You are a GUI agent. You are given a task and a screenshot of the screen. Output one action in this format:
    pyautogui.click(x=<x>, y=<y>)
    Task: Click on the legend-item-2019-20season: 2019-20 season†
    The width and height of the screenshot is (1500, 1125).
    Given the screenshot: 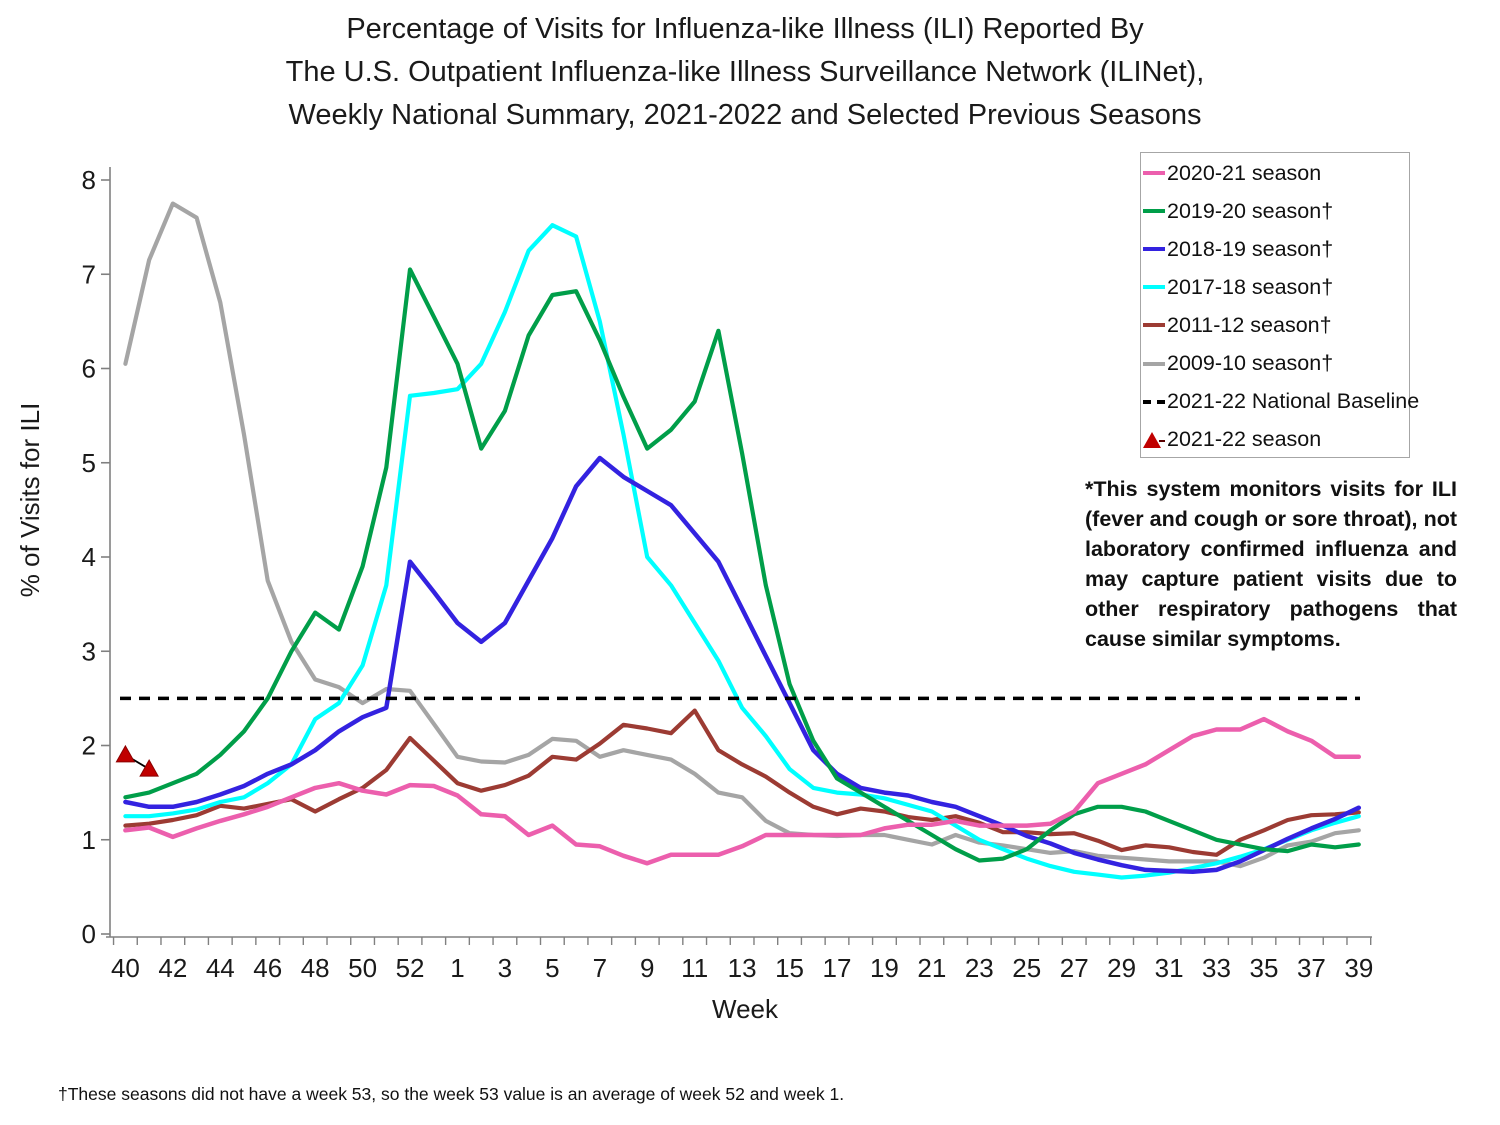 What is the action you would take?
    pyautogui.click(x=1238, y=211)
    